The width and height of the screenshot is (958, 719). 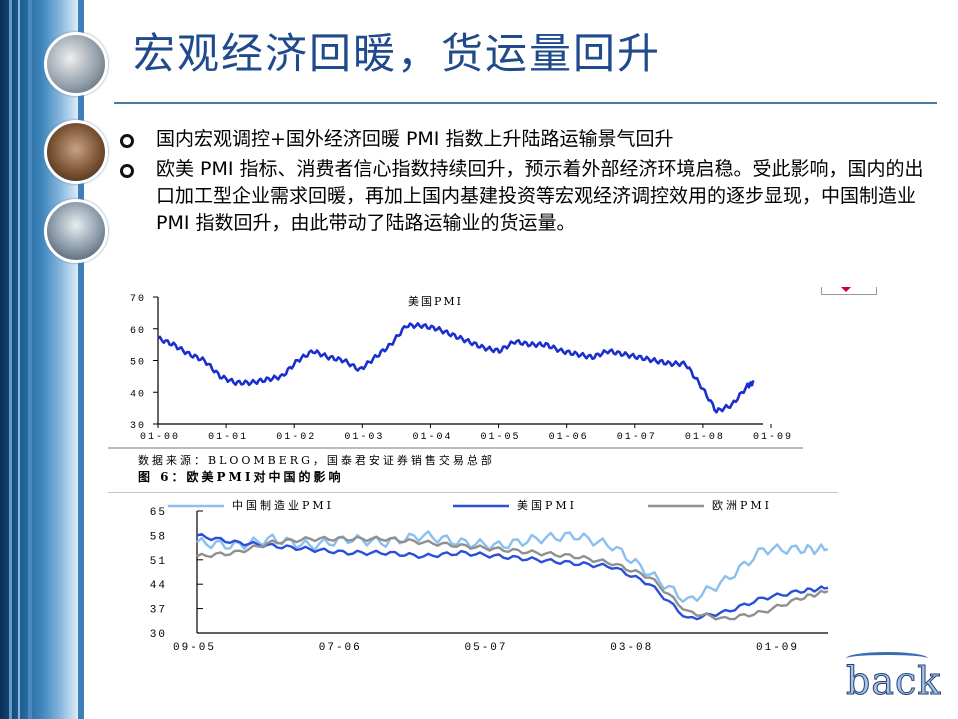 I want to click on decorative-photo-business, so click(x=76, y=231).